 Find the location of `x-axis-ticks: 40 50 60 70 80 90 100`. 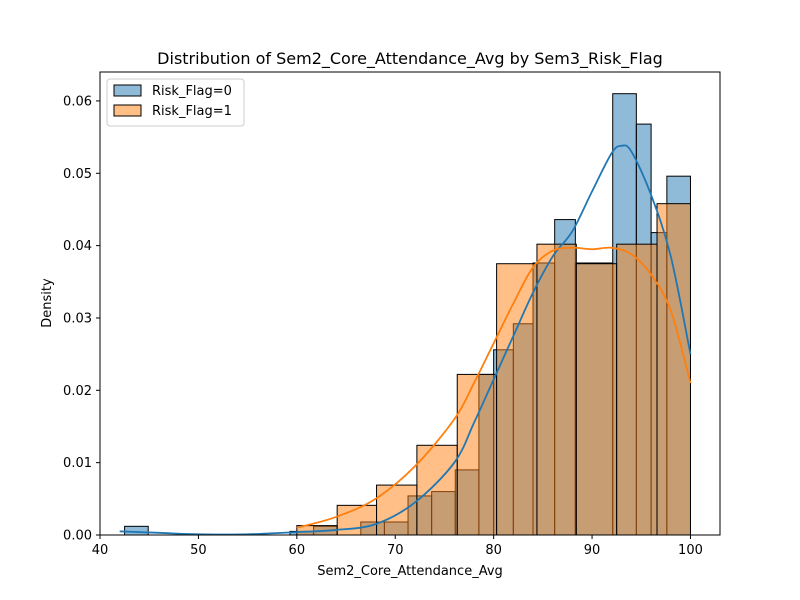

x-axis-ticks: 40 50 60 70 80 90 100 is located at coordinates (397, 546).